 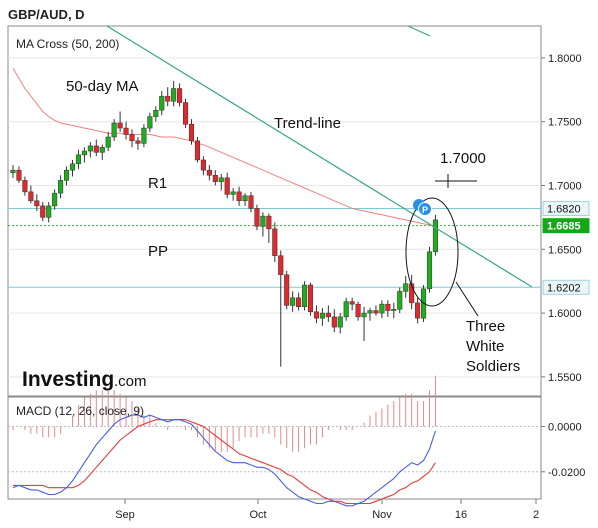 I want to click on ma-annotation: 50-day MA, so click(x=102, y=86).